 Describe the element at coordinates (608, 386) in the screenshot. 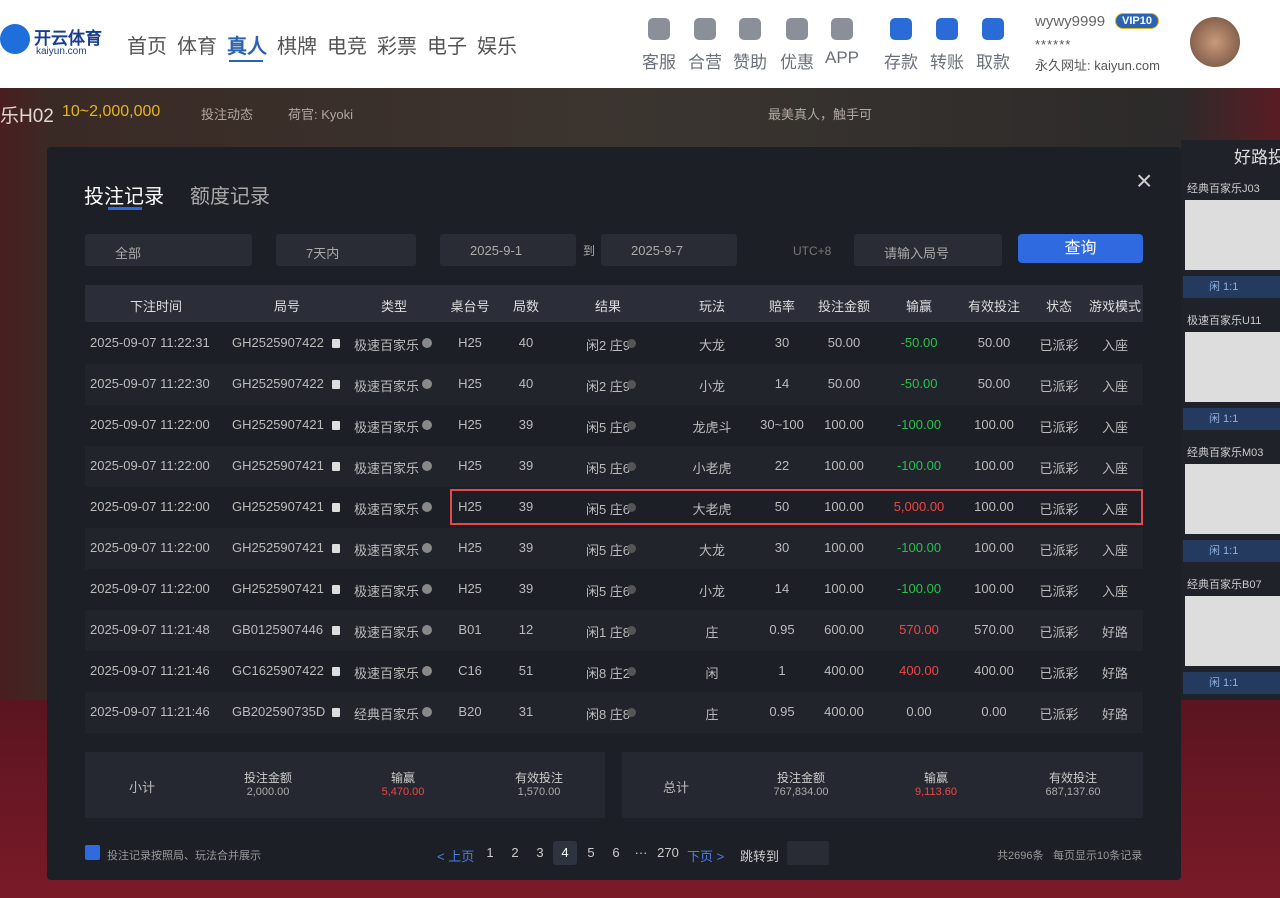

I see `cell: 闲2 庄9` at that location.